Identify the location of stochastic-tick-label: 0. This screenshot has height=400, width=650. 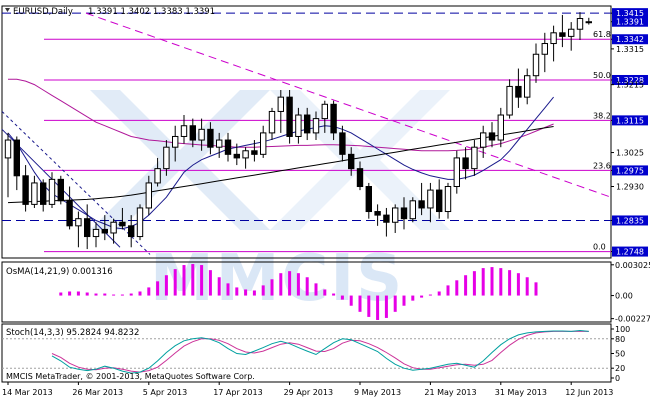
(617, 378).